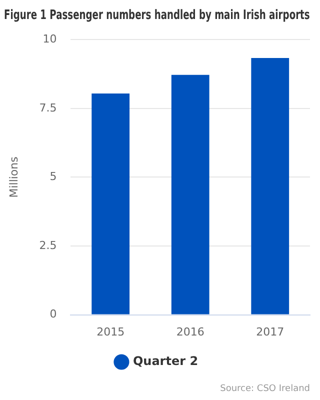  I want to click on source-note: Source: CSO Ireland, so click(265, 389).